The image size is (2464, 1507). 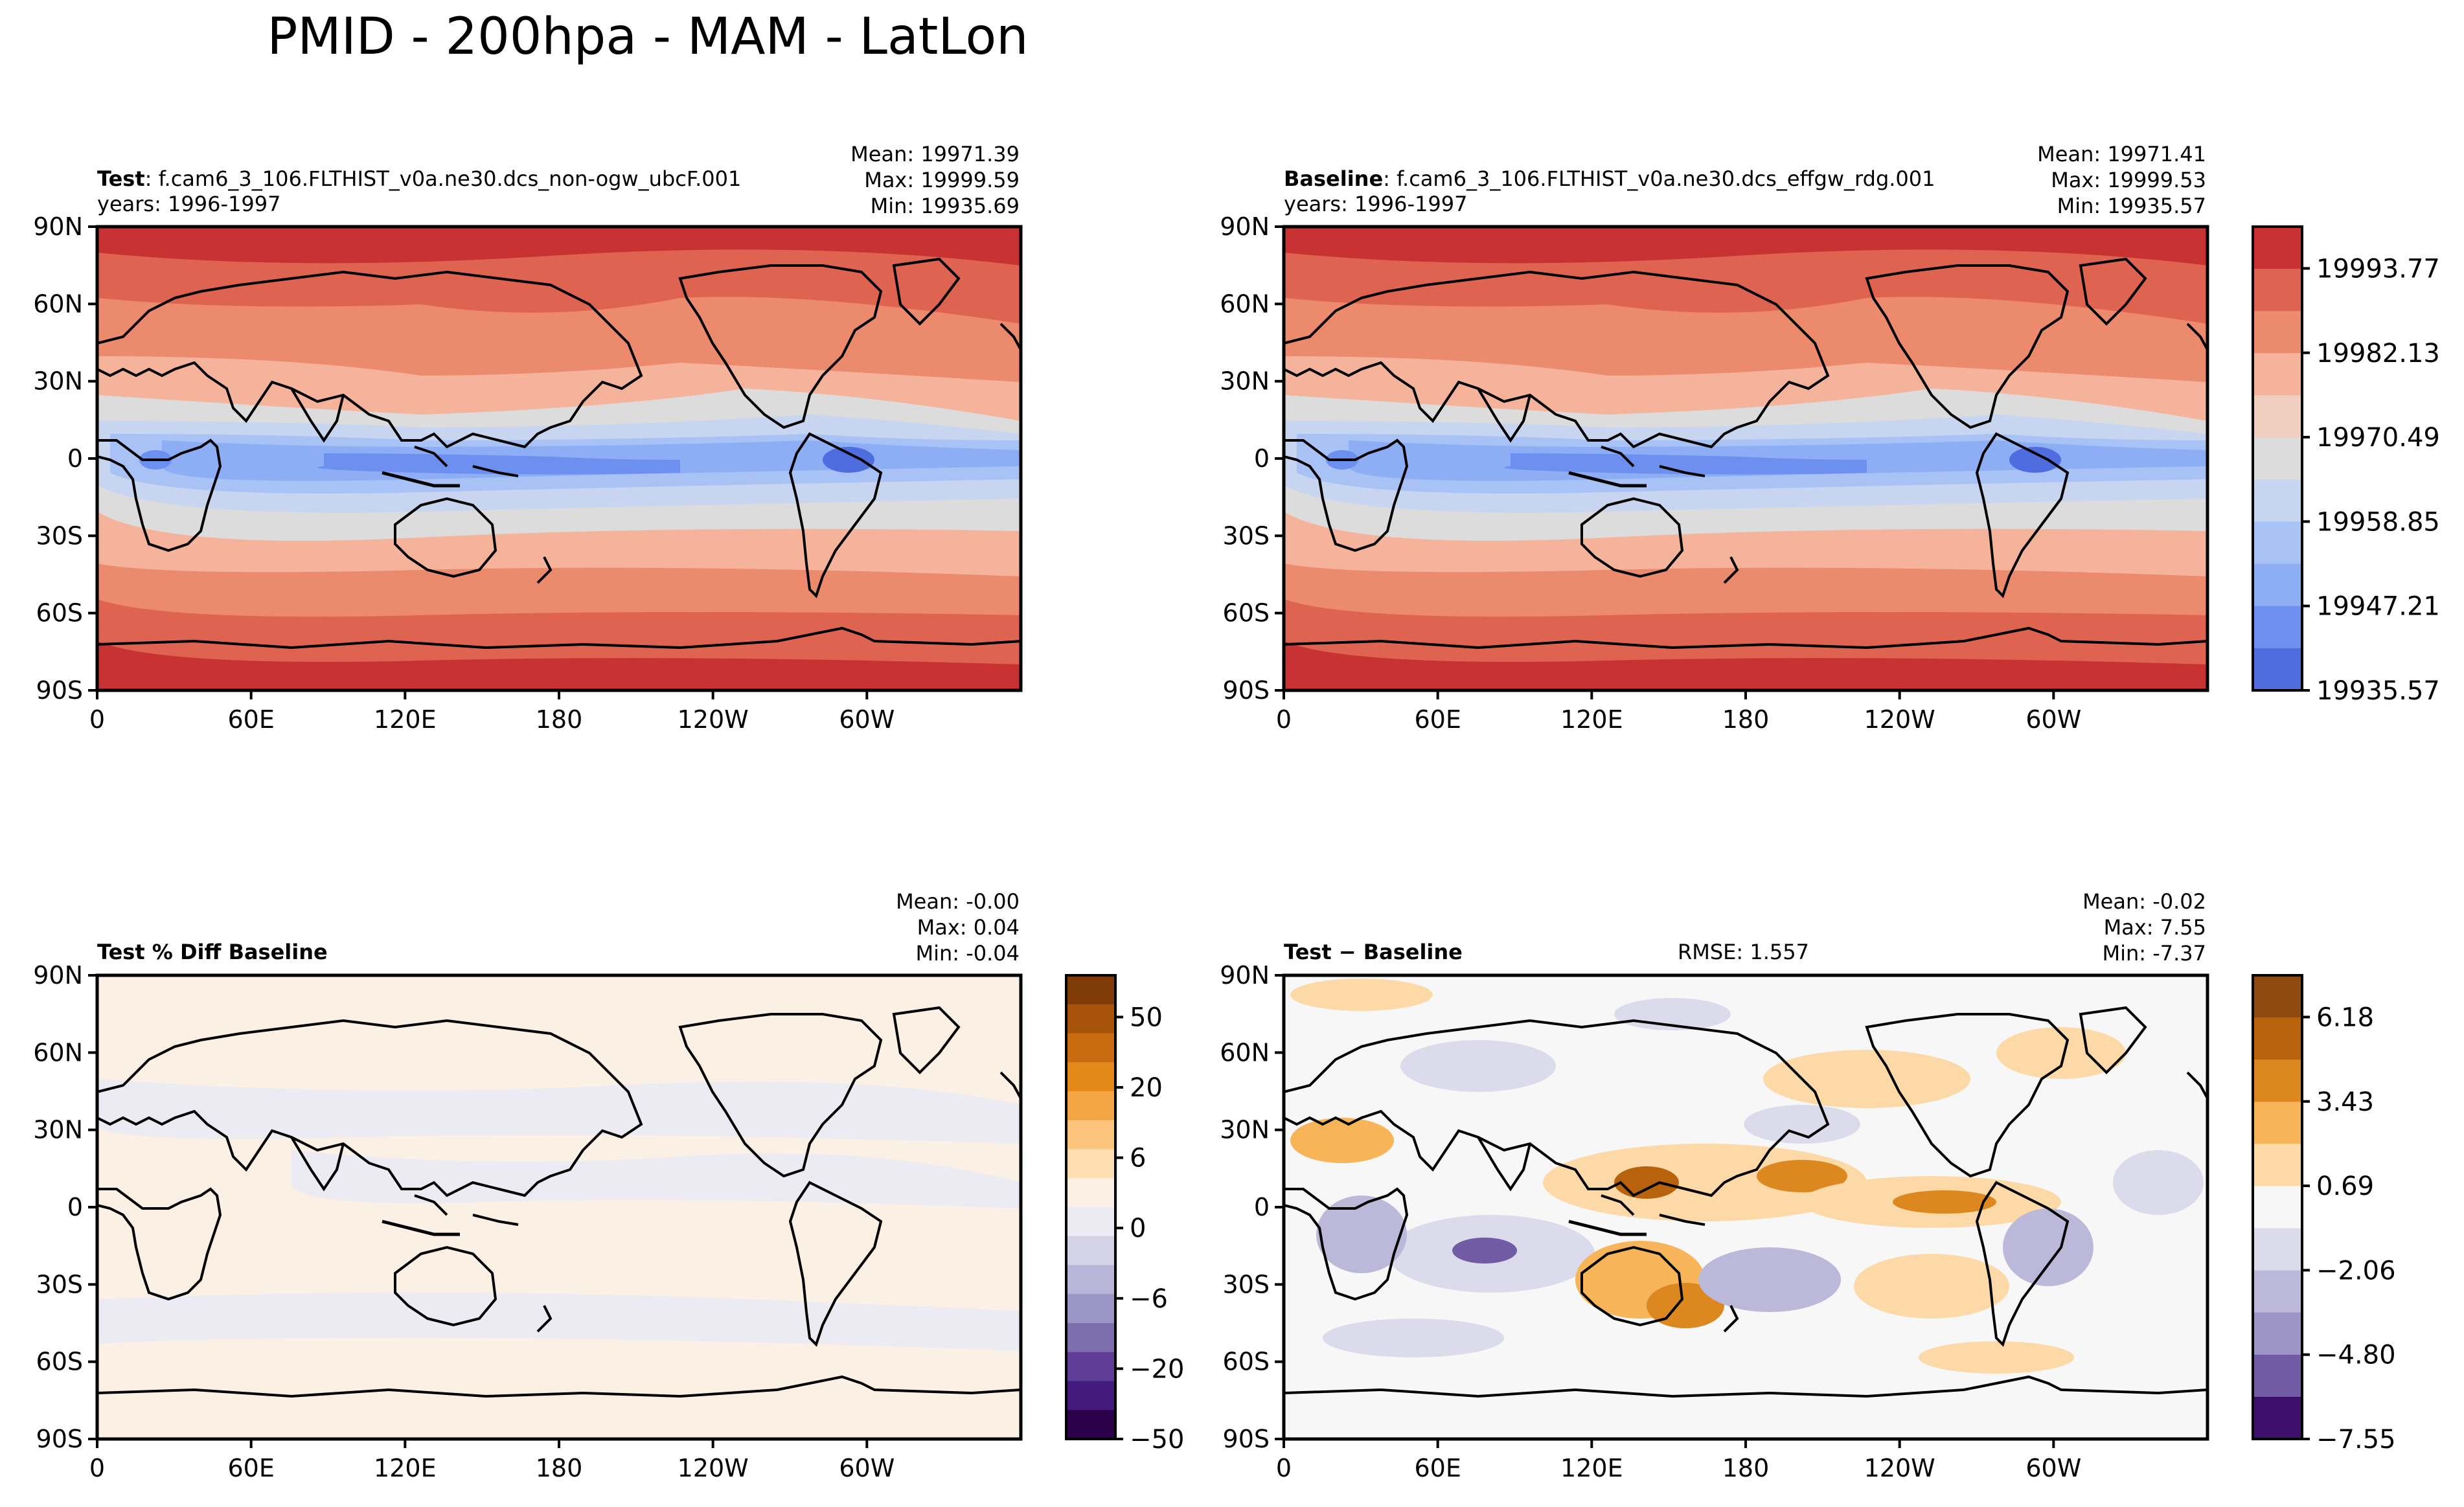 I want to click on figure-title: PMID - 200hpa - MAM - LatLon, so click(x=648, y=37).